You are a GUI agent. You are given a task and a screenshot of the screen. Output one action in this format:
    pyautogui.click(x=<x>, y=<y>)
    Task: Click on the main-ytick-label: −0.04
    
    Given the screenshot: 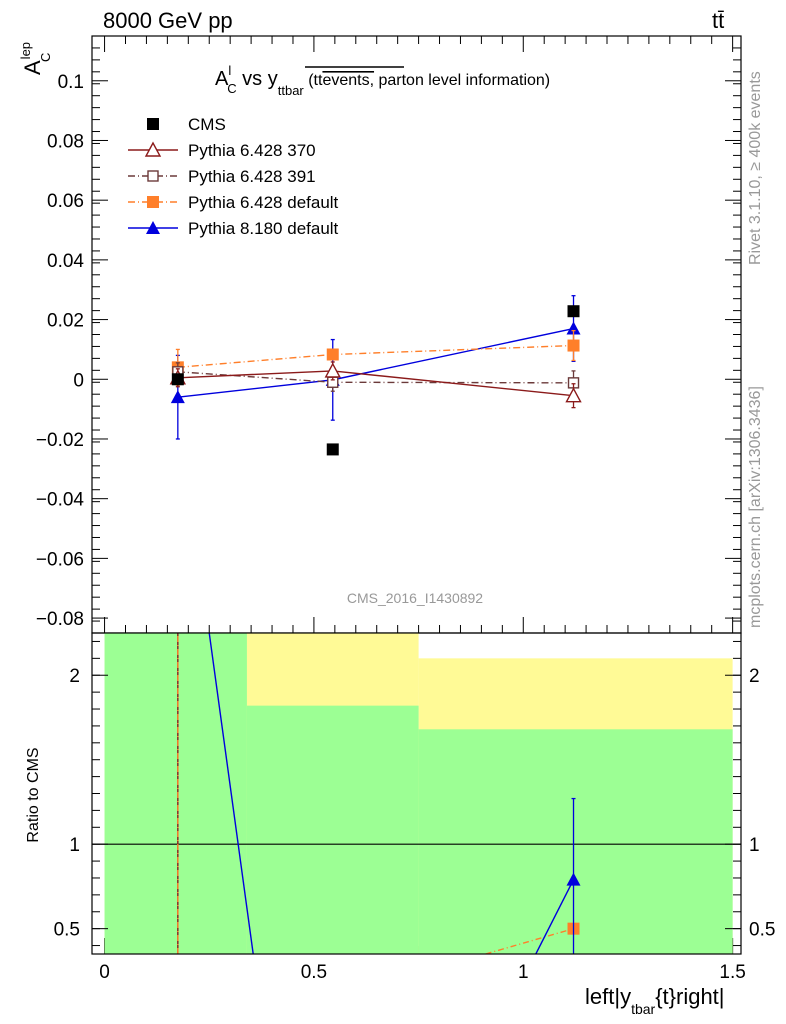 What is the action you would take?
    pyautogui.click(x=60, y=500)
    